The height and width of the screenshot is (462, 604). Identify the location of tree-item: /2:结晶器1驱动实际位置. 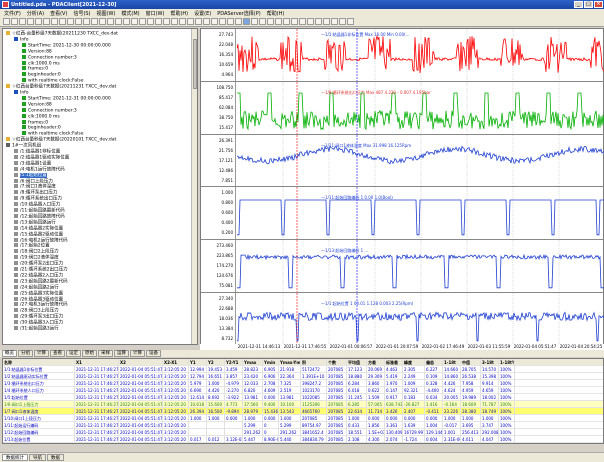
(41, 157).